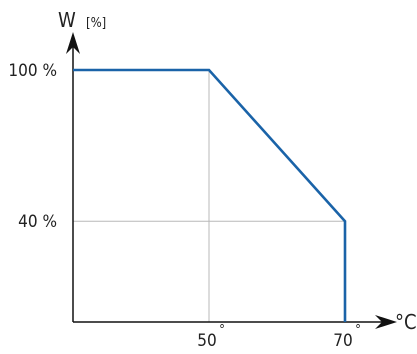  Describe the element at coordinates (206, 341) in the screenshot. I see `x-tick-label: 50` at that location.